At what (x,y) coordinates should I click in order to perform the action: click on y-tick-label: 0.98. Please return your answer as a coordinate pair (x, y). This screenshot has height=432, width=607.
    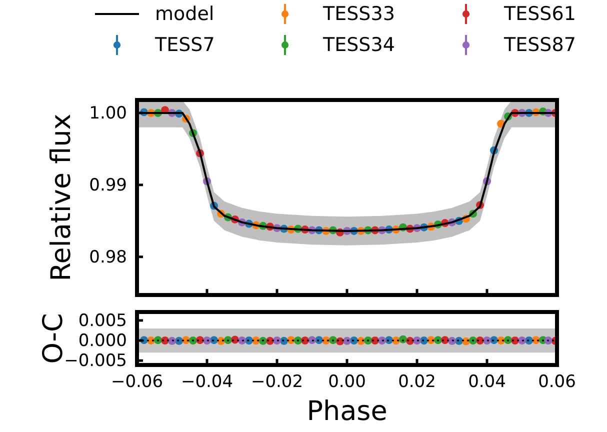
    Looking at the image, I should click on (108, 257).